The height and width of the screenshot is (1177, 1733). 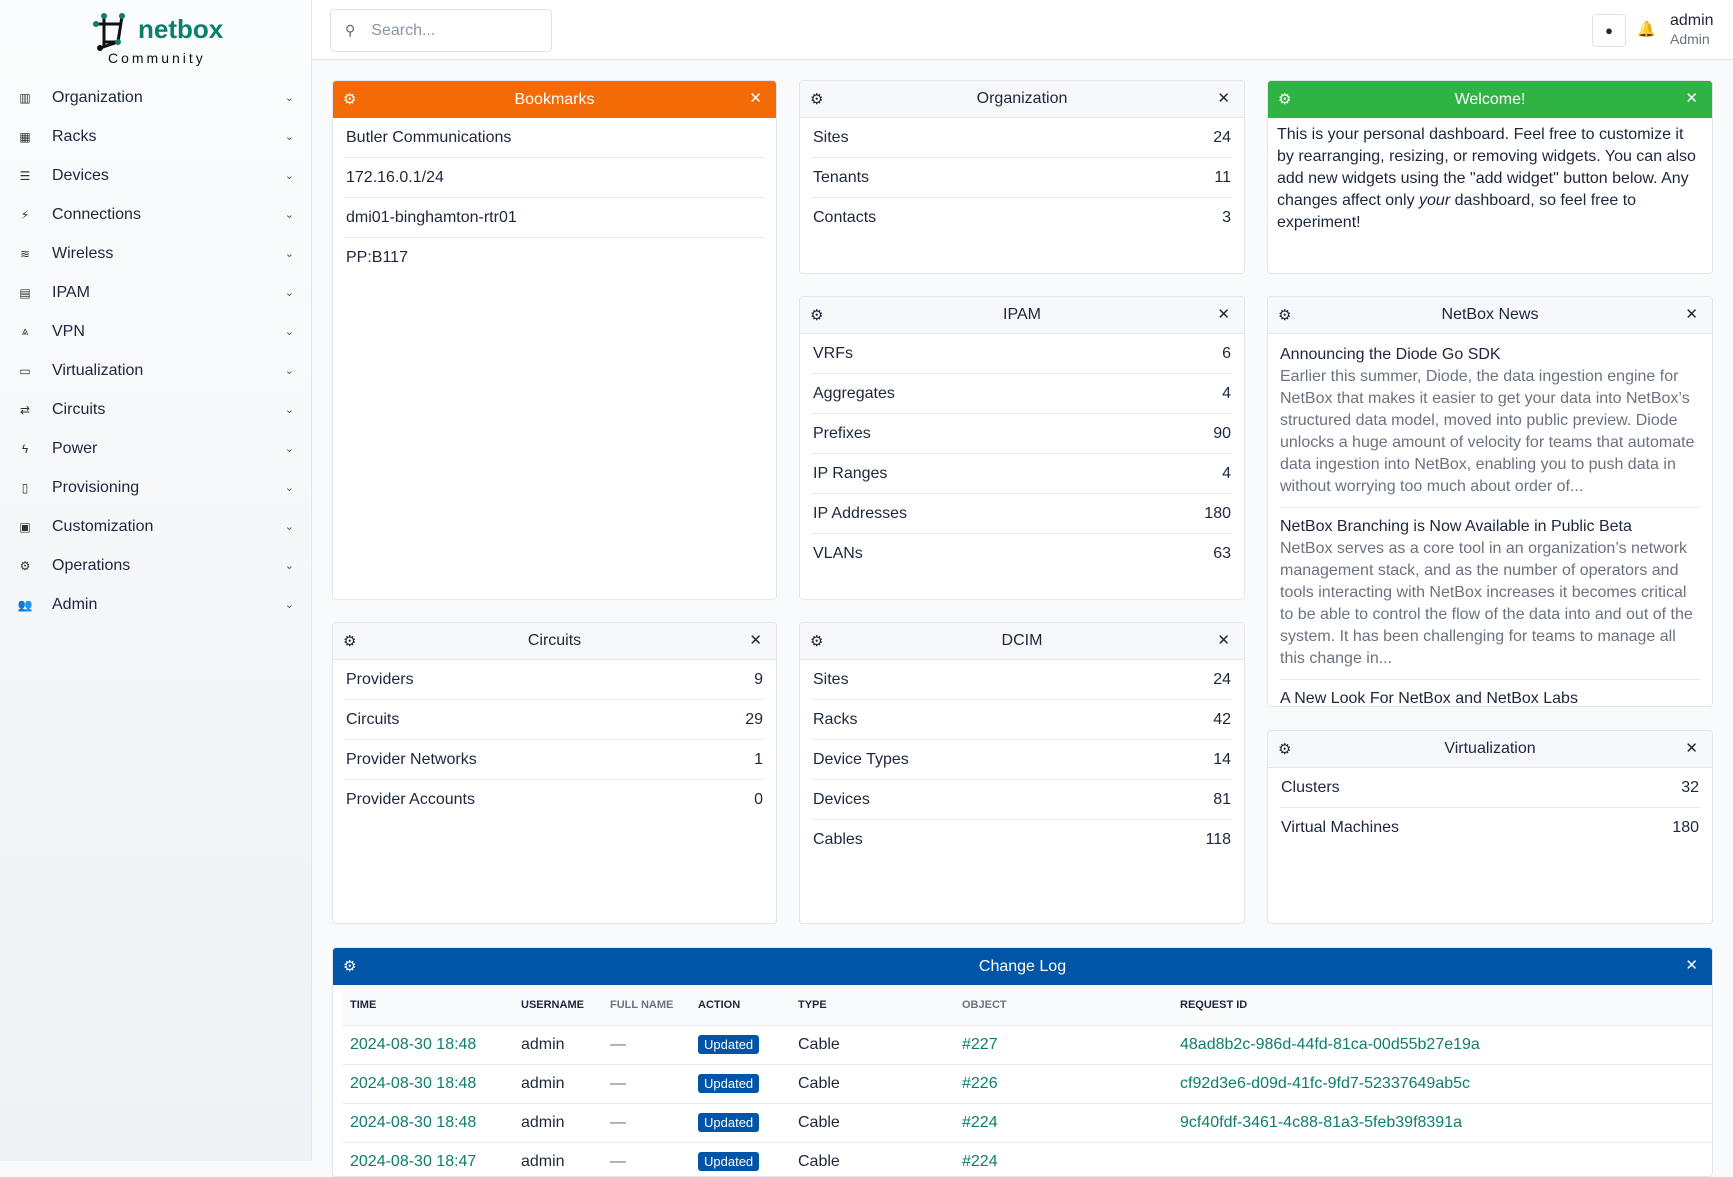 I want to click on sidebar-item-vpn: ⩓ VPN ⌄, so click(x=156, y=331).